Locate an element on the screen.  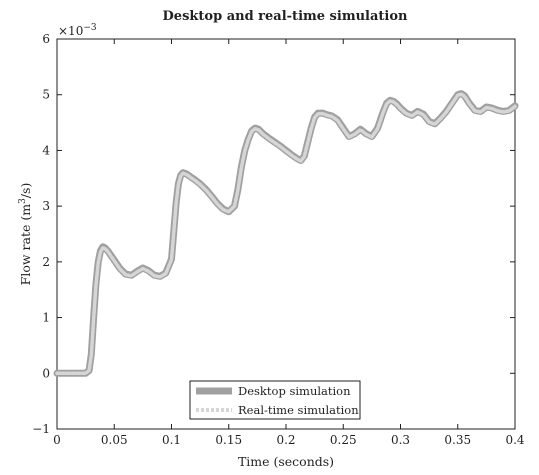
legend: Desktop simulation Real-time simulation is located at coordinates (275, 400).